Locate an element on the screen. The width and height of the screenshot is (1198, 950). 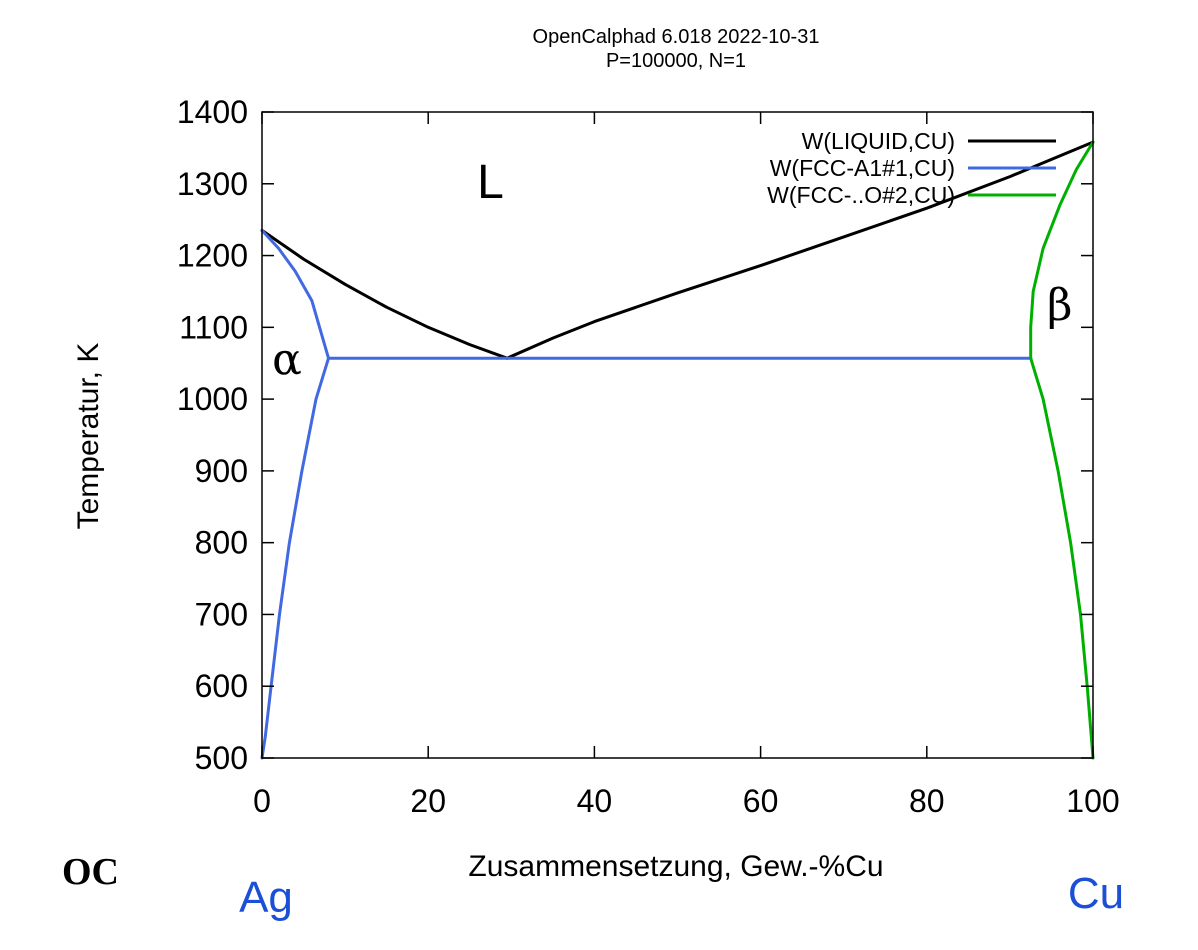
x-tick-label: 0 is located at coordinates (262, 801).